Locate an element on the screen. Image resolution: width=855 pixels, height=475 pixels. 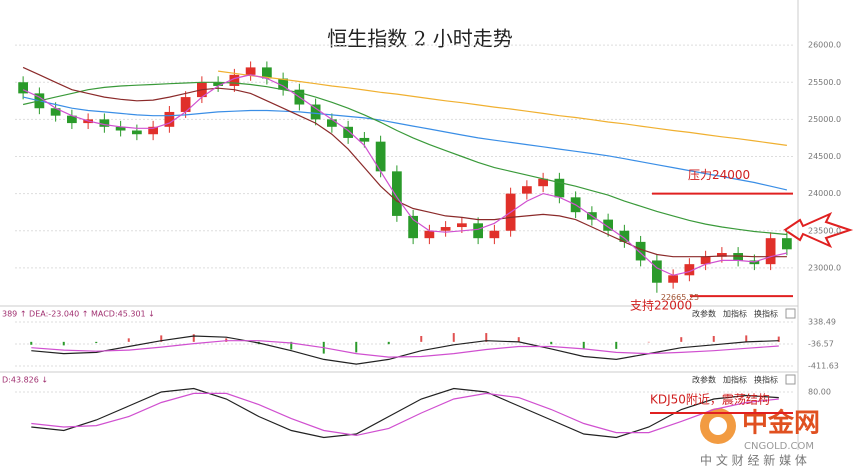
y-tick-label: 338.49 is located at coordinates (822, 322).